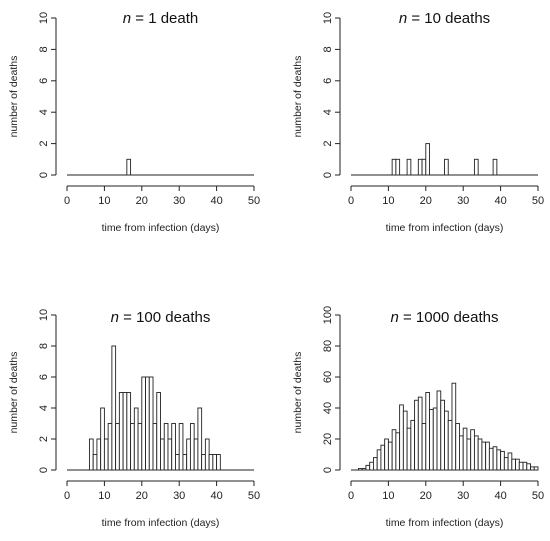 This screenshot has height=541, width=550. What do you see at coordinates (44, 346) in the screenshot?
I see `y-tick-label: 8` at bounding box center [44, 346].